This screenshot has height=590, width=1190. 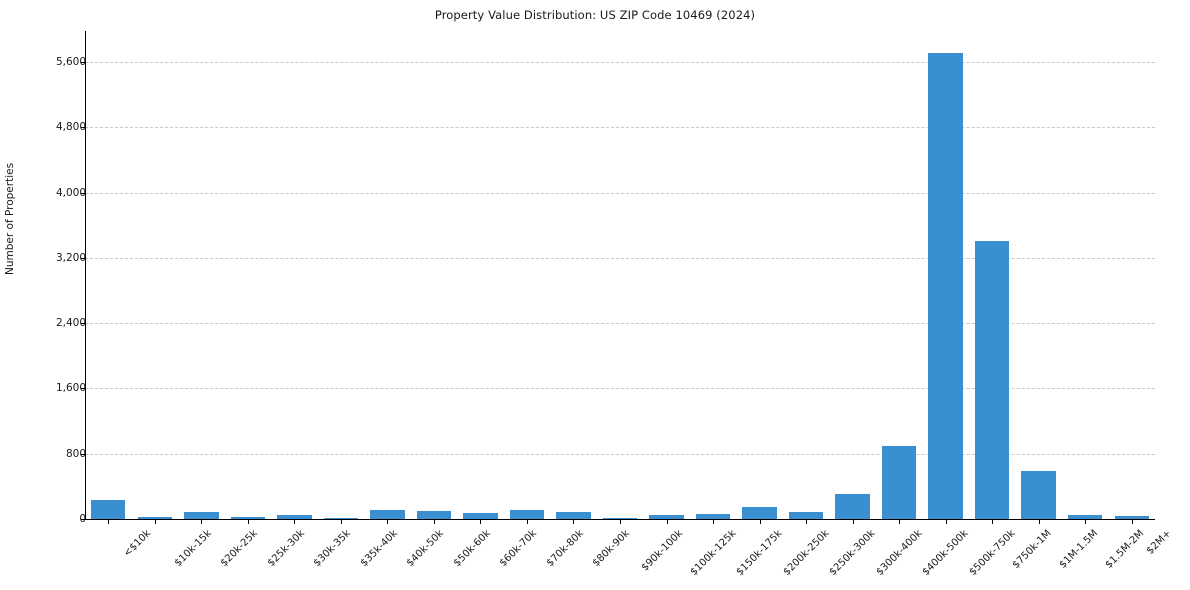 I want to click on y-tick-label: 3,200, so click(x=70, y=257).